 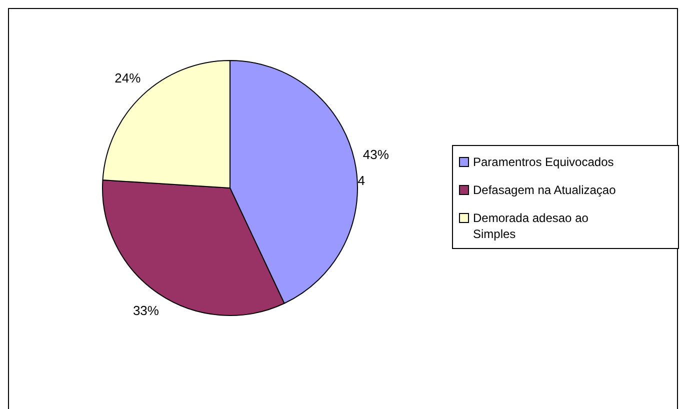 I want to click on legend-label: Defasagem na Atualizaçao, so click(x=544, y=190).